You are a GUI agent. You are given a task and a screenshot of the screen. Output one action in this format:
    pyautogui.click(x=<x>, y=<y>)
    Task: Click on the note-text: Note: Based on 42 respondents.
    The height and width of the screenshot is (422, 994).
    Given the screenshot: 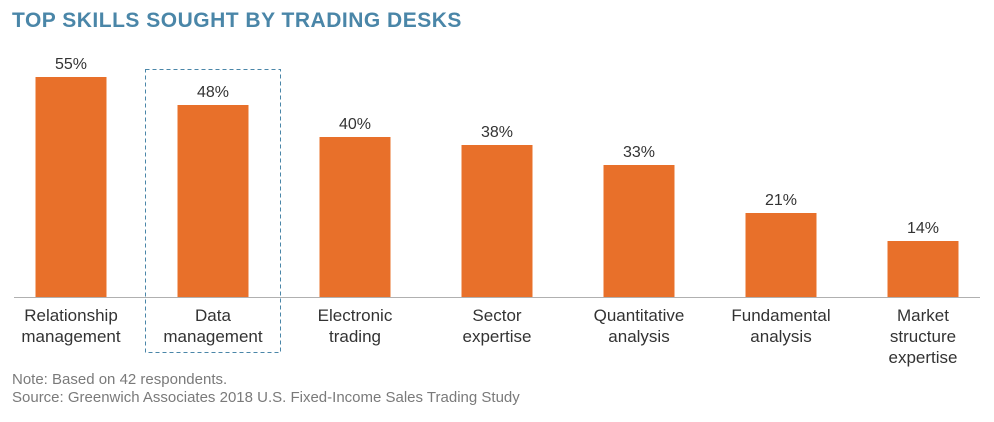 What is the action you would take?
    pyautogui.click(x=120, y=379)
    